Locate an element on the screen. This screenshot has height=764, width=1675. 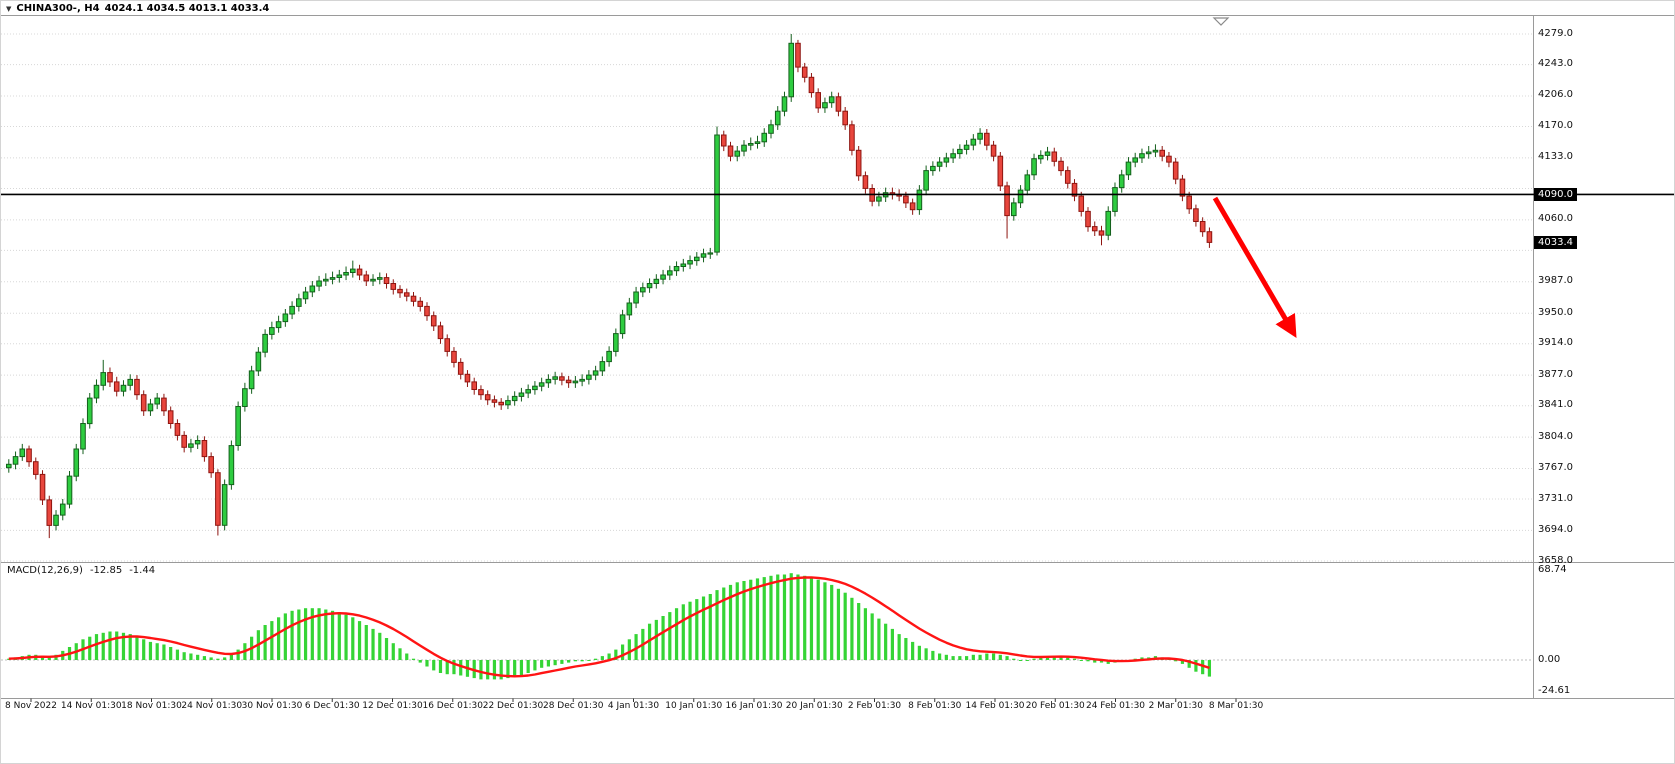
symbol-dropdown-icon: ▼ is located at coordinates (9, 8).